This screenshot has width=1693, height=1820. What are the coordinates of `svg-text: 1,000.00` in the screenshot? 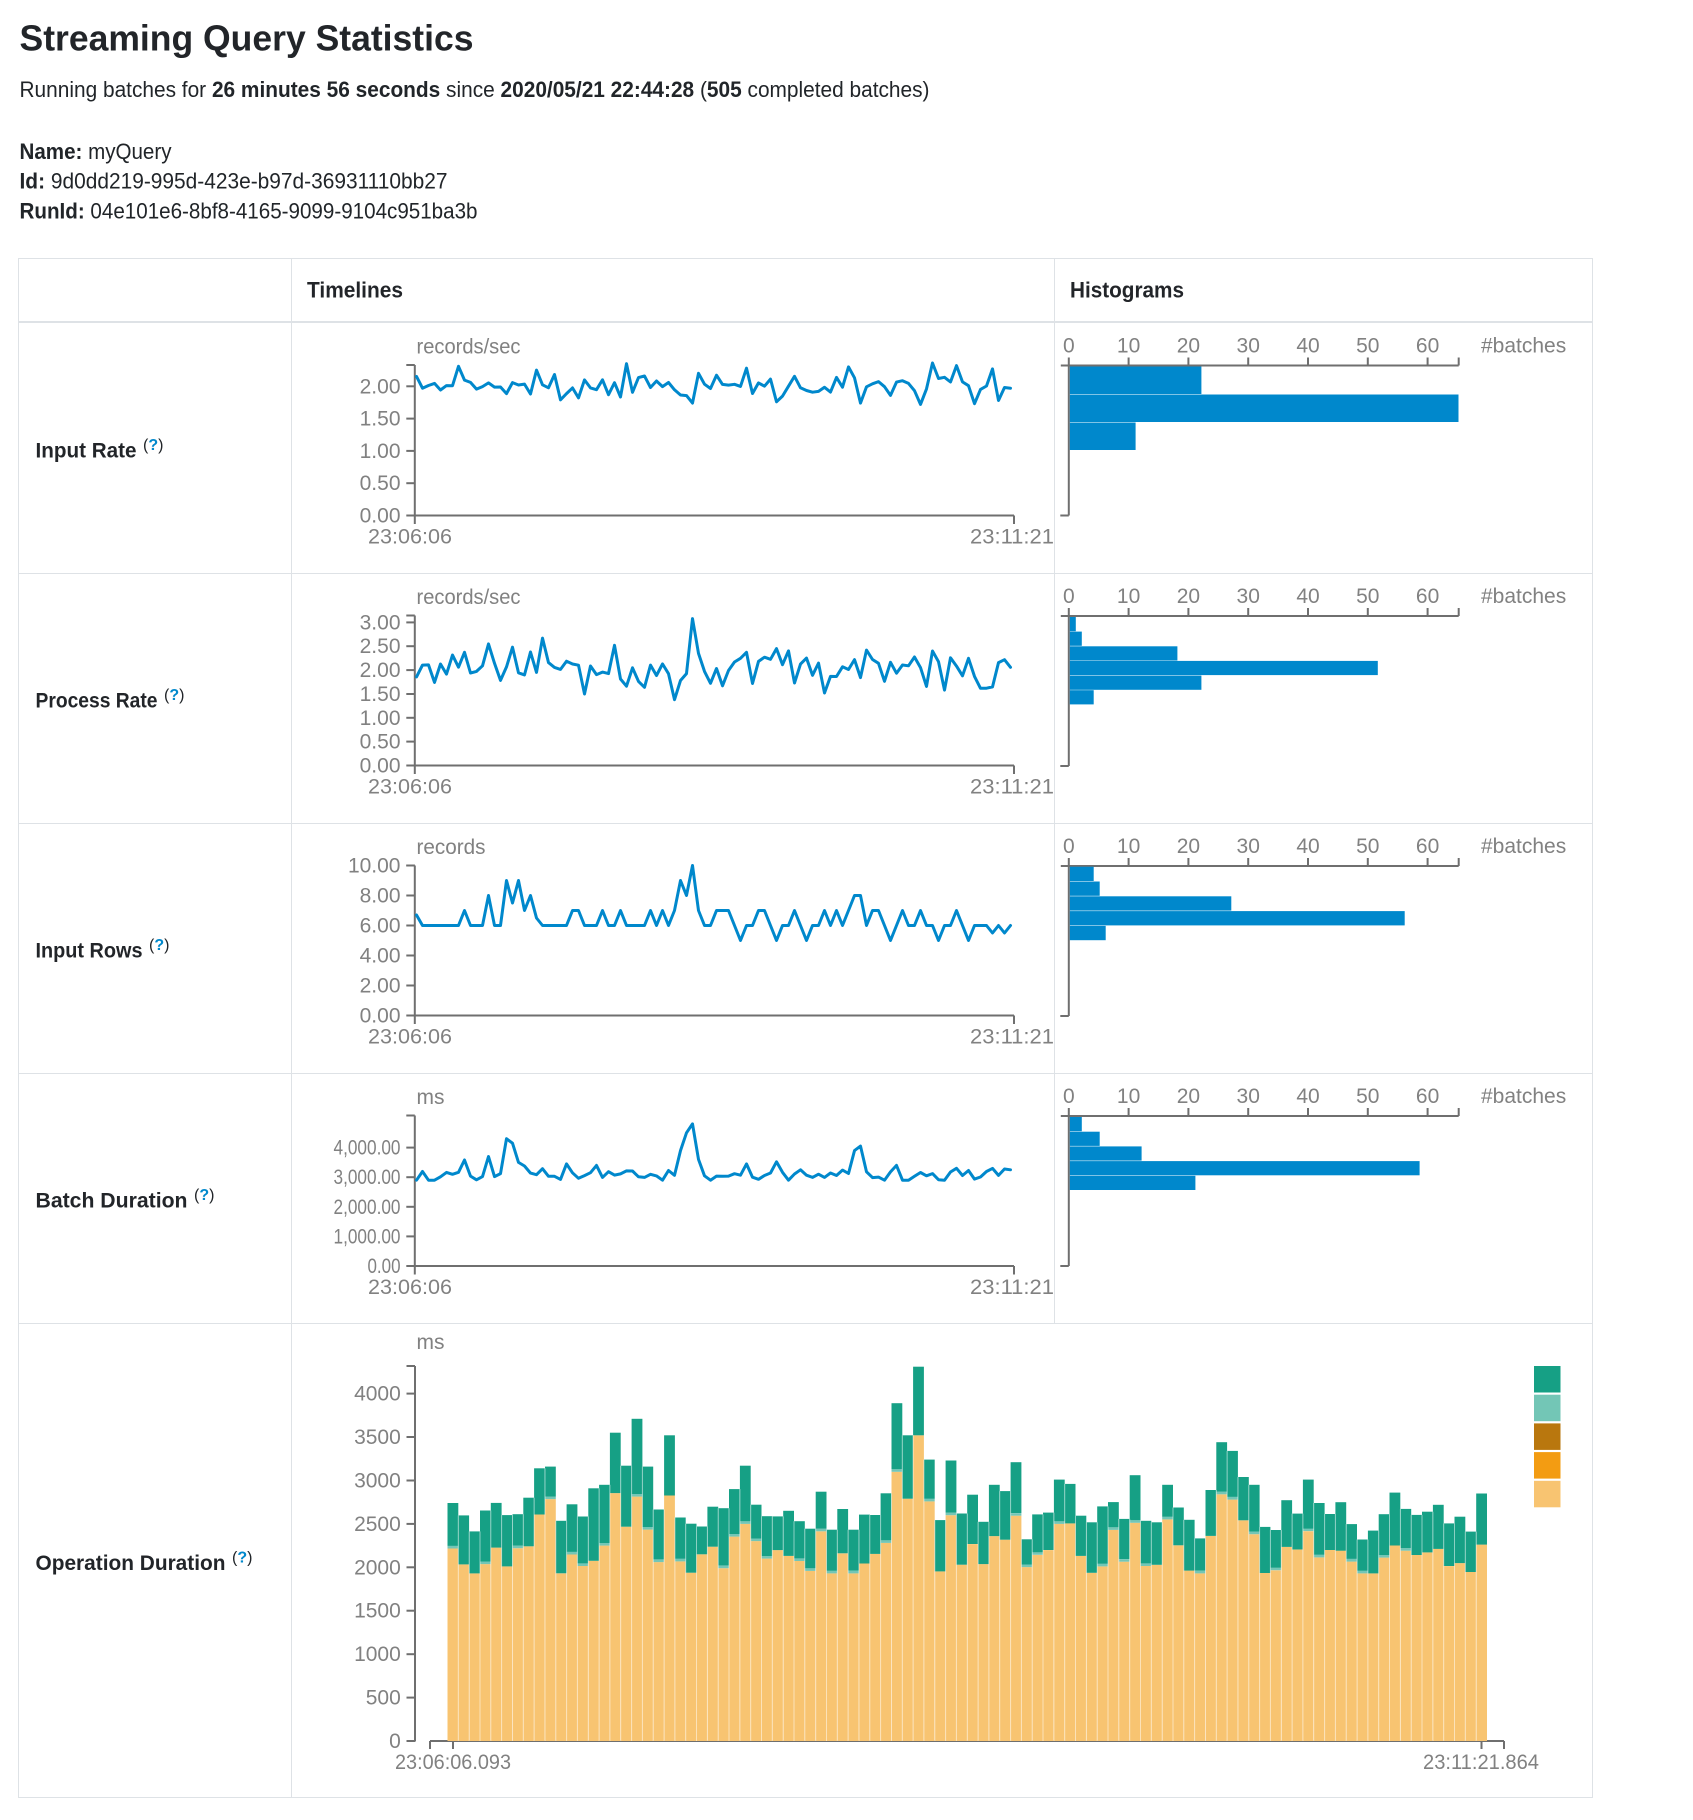 It's located at (367, 1236).